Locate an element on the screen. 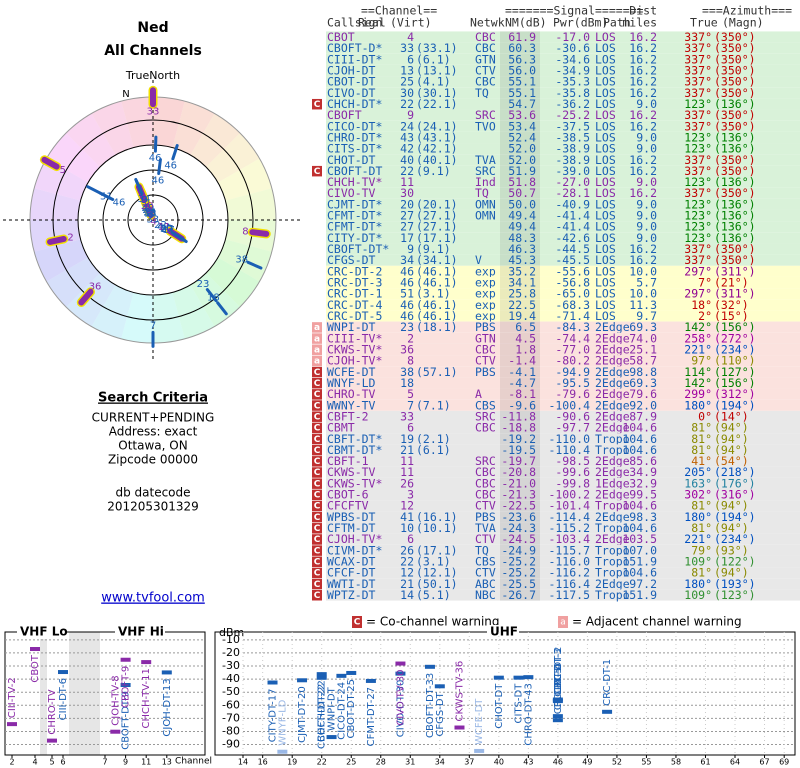  cell: -26.7 is located at coordinates (518, 595).